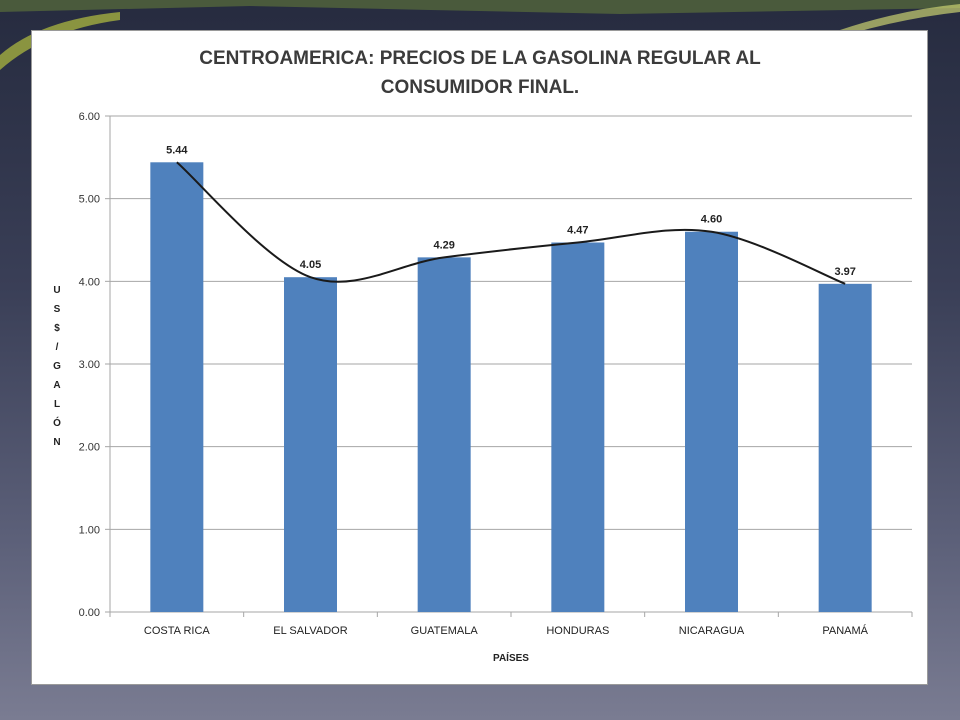 The image size is (960, 720). I want to click on trend-line-group, so click(511, 223).